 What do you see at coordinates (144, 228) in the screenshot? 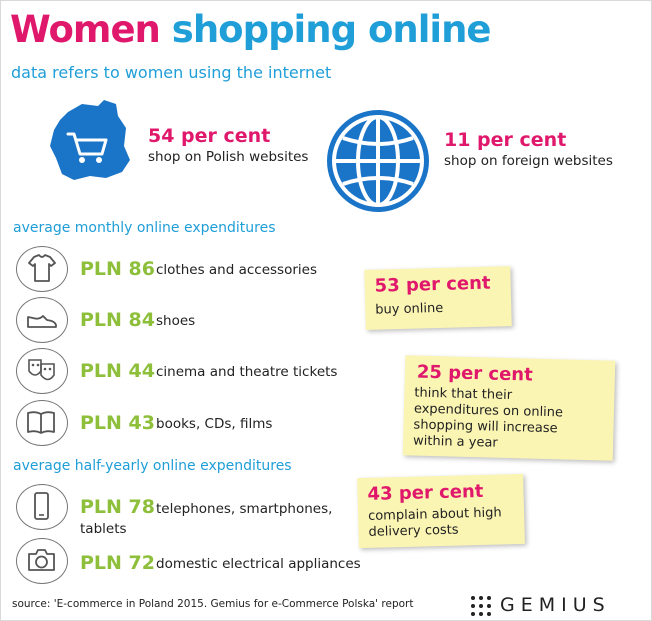
I see `monthly-heading: average monthly online expenditures` at bounding box center [144, 228].